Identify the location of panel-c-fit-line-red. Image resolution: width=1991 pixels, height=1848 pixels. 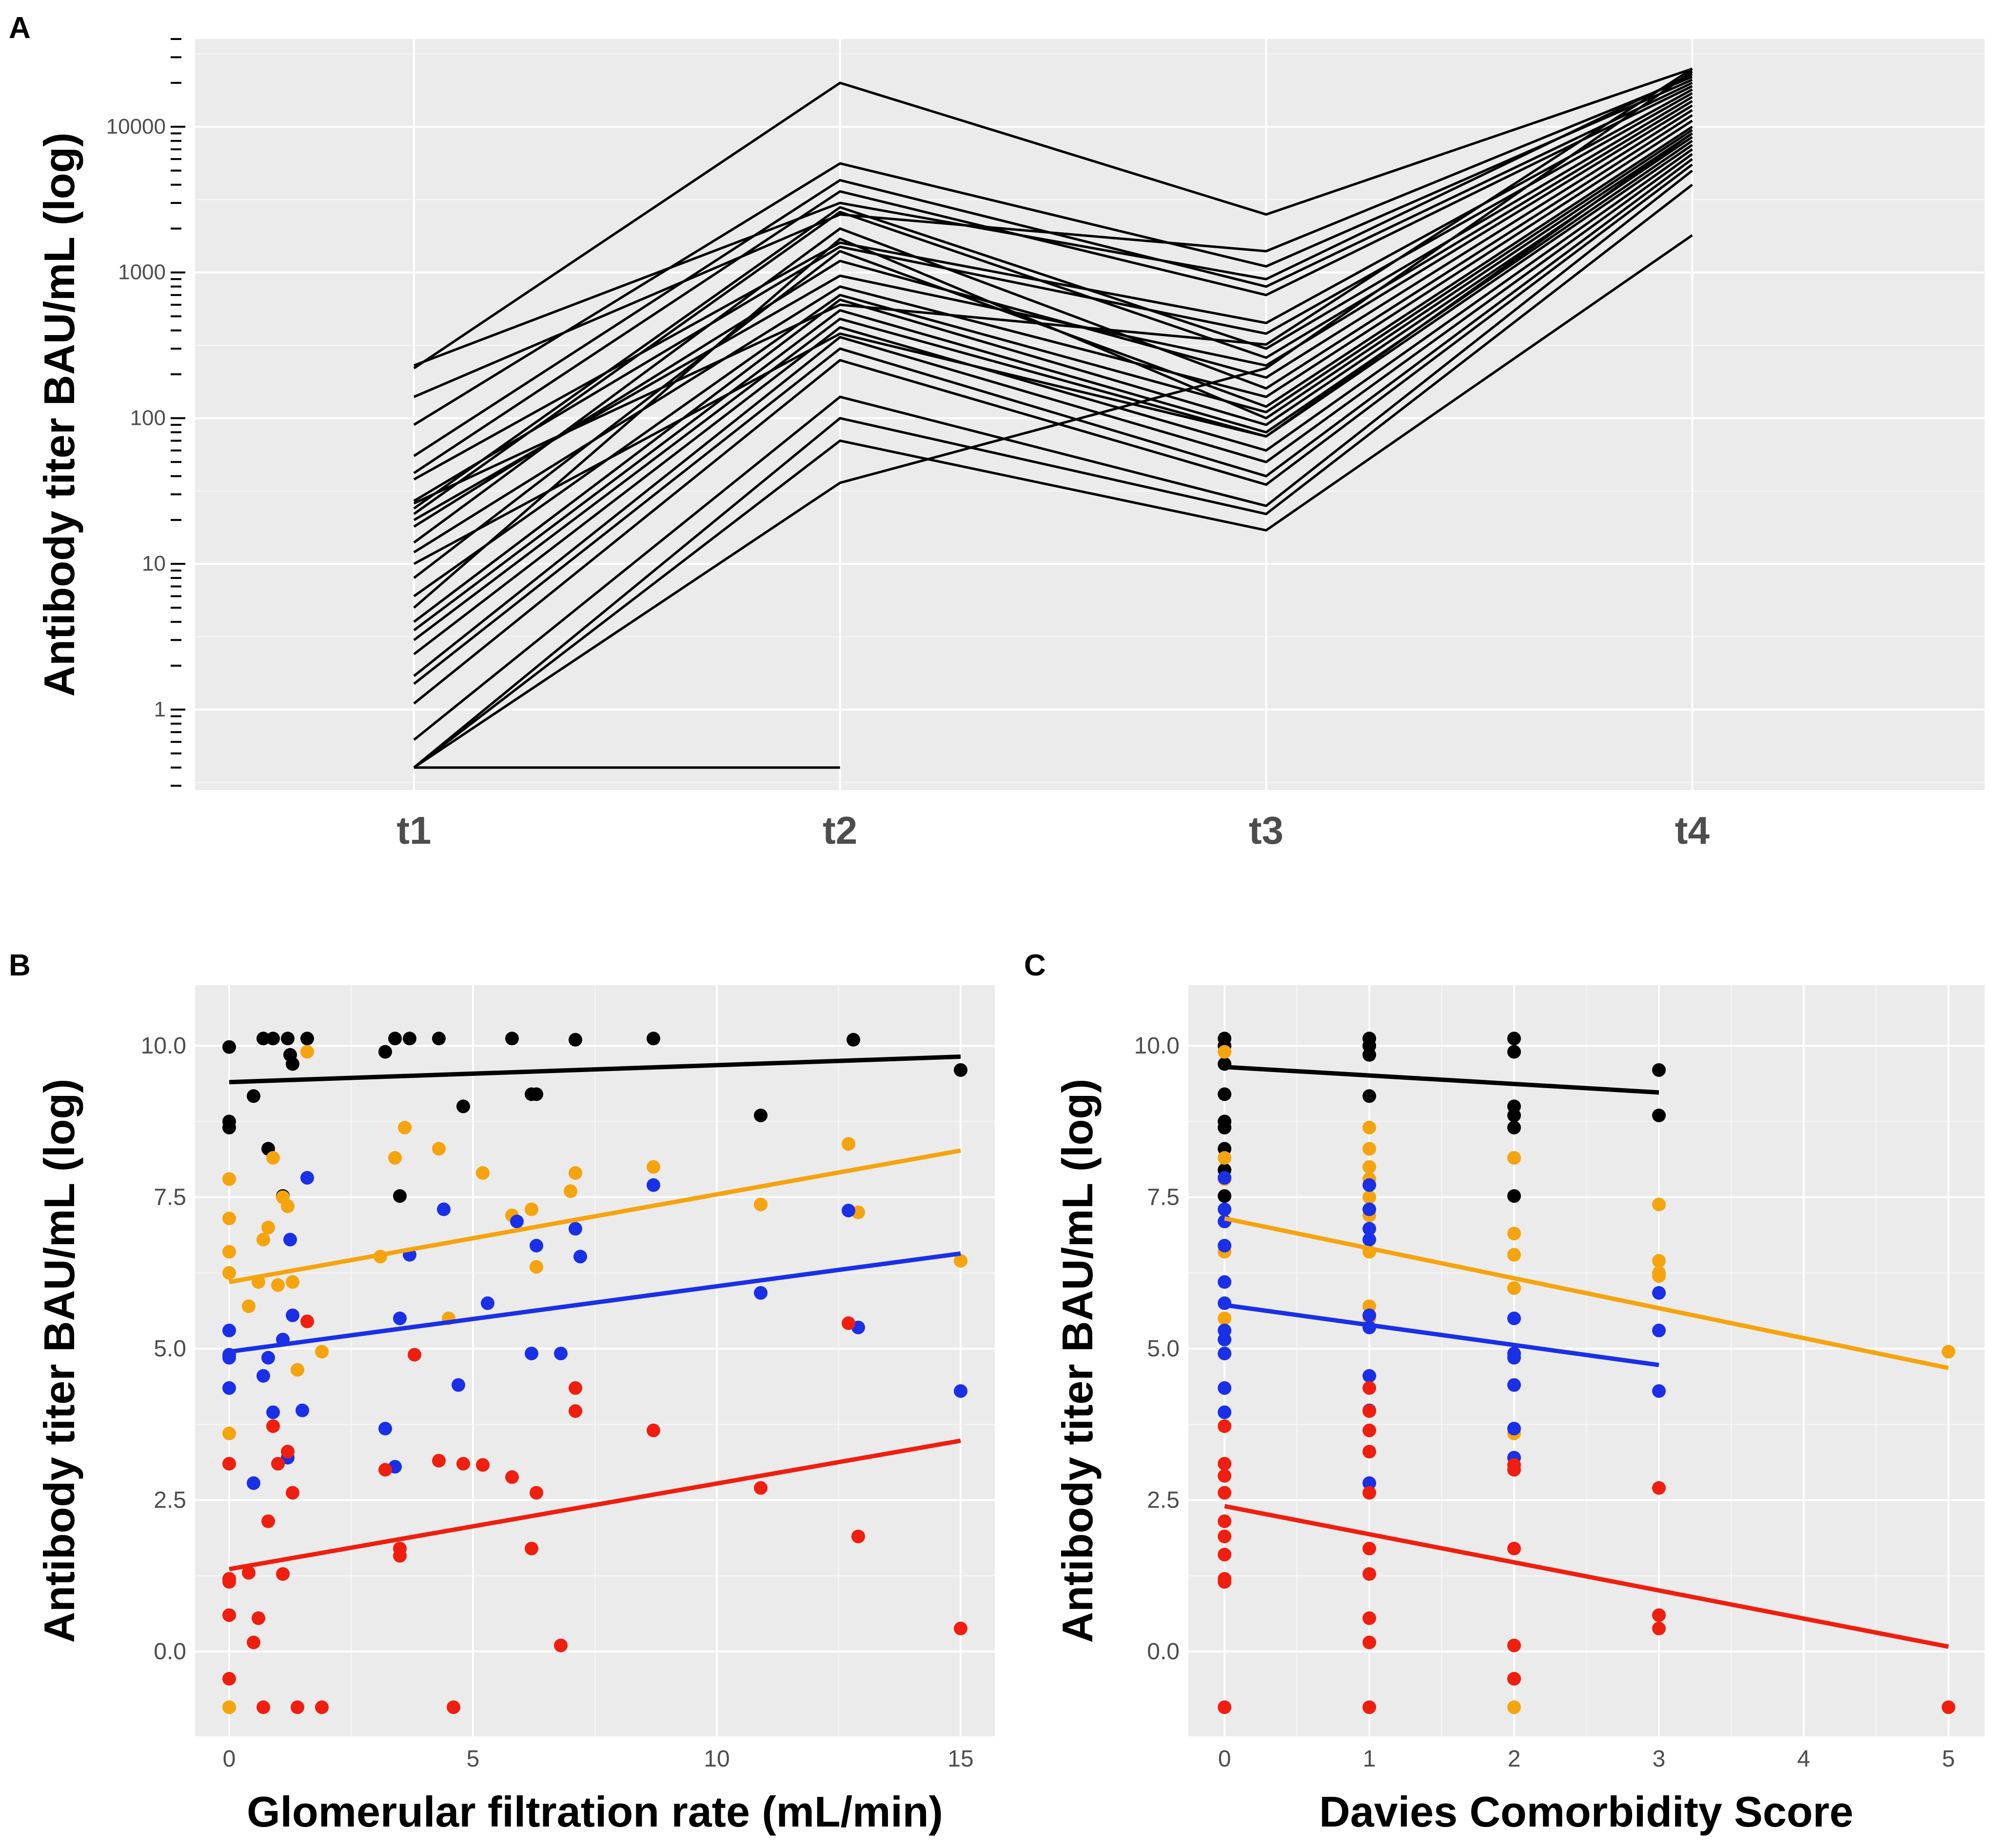
(1586, 1576).